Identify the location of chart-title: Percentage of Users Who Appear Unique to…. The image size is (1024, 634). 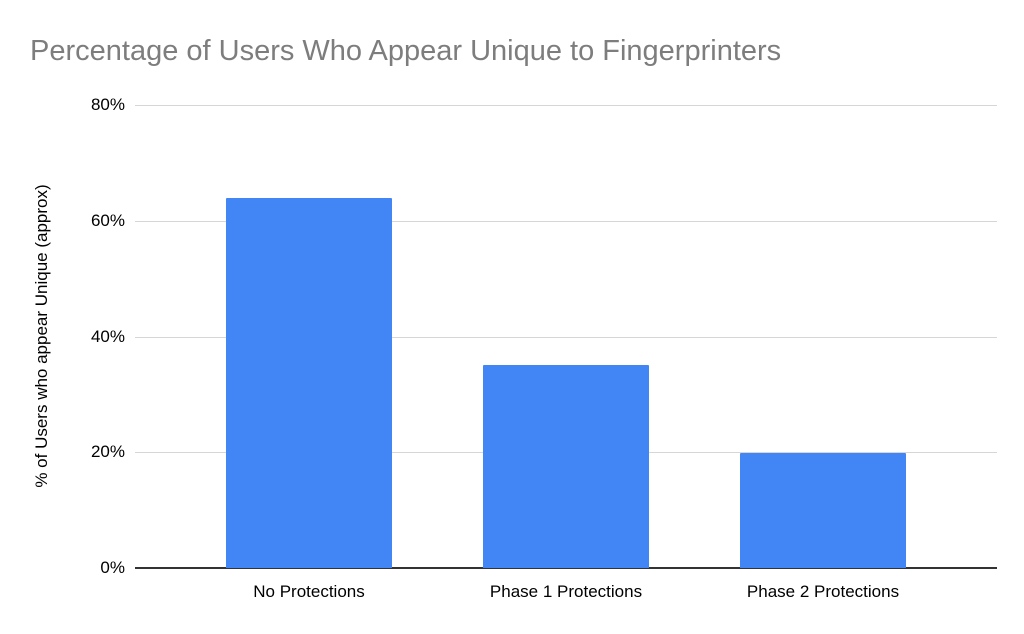
(406, 51).